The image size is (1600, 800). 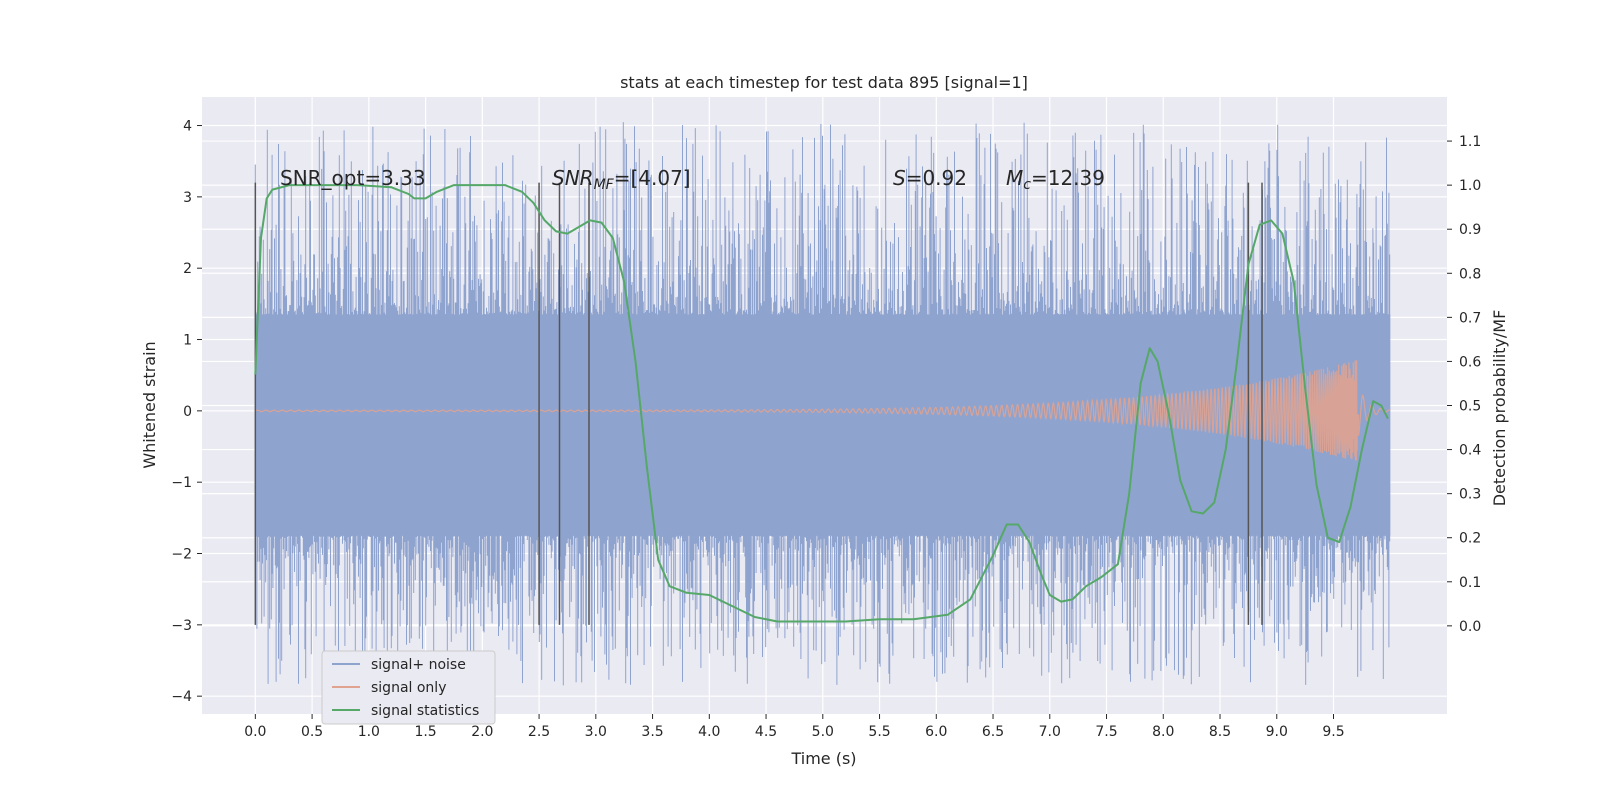 I want to click on y-tick-label: 1, so click(x=187, y=341).